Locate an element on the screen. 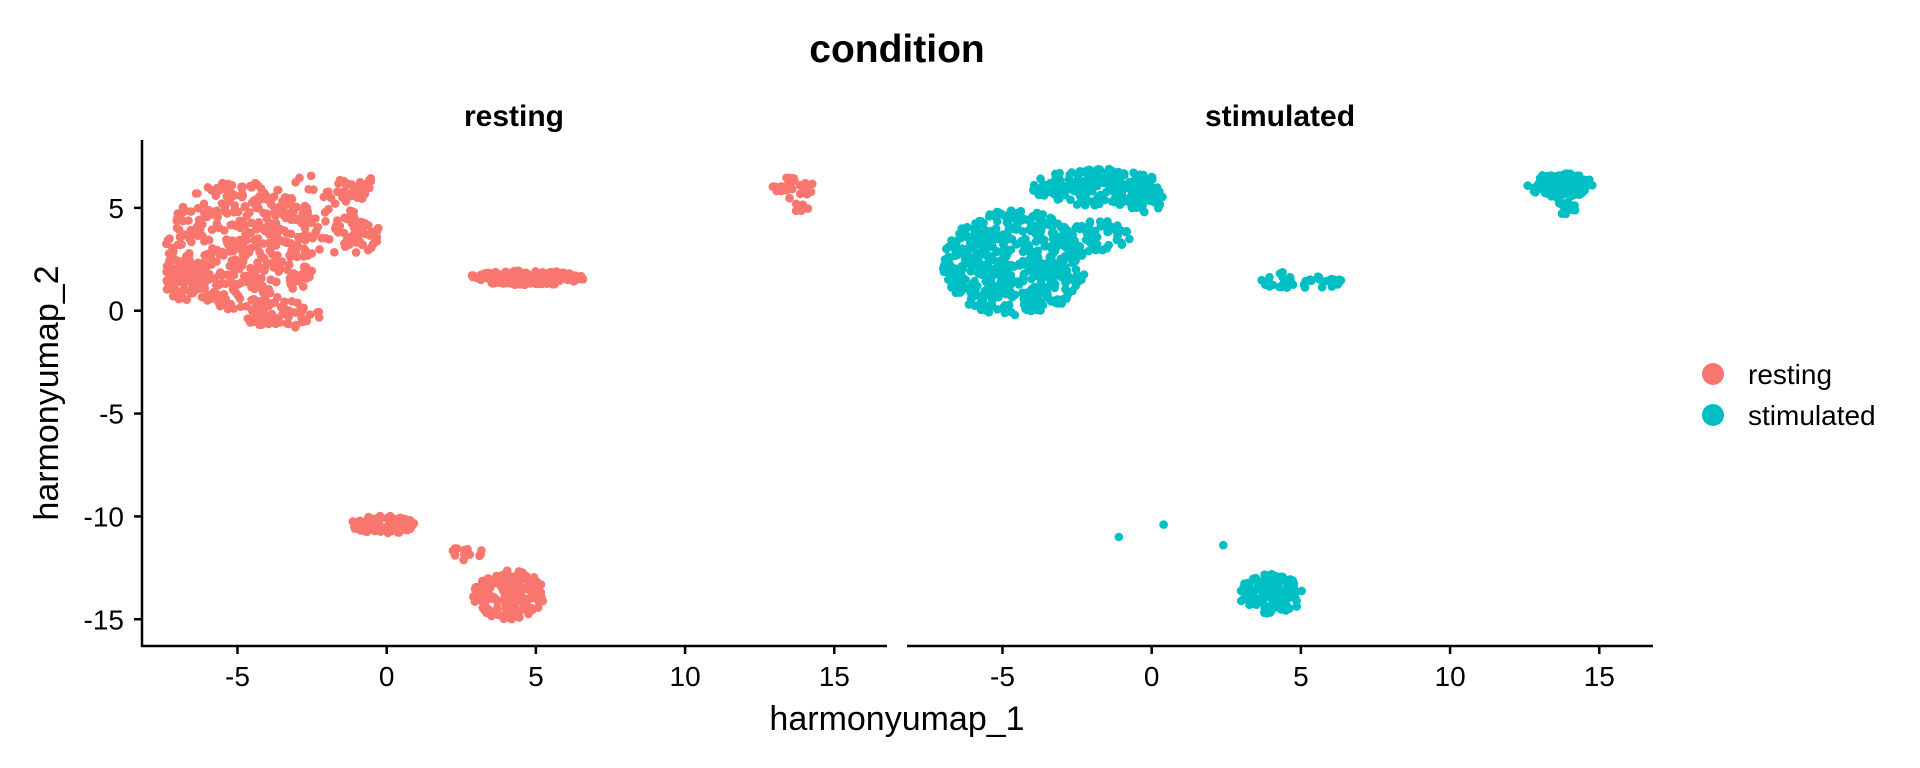 The image size is (1920, 768). legend-swatch-stimulated is located at coordinates (1713, 415).